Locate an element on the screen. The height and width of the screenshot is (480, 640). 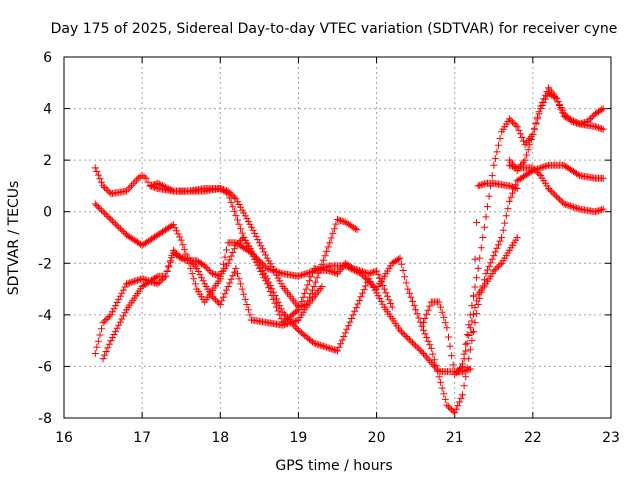
y-axis-label: SDTVAR / TECUs is located at coordinates (14, 238).